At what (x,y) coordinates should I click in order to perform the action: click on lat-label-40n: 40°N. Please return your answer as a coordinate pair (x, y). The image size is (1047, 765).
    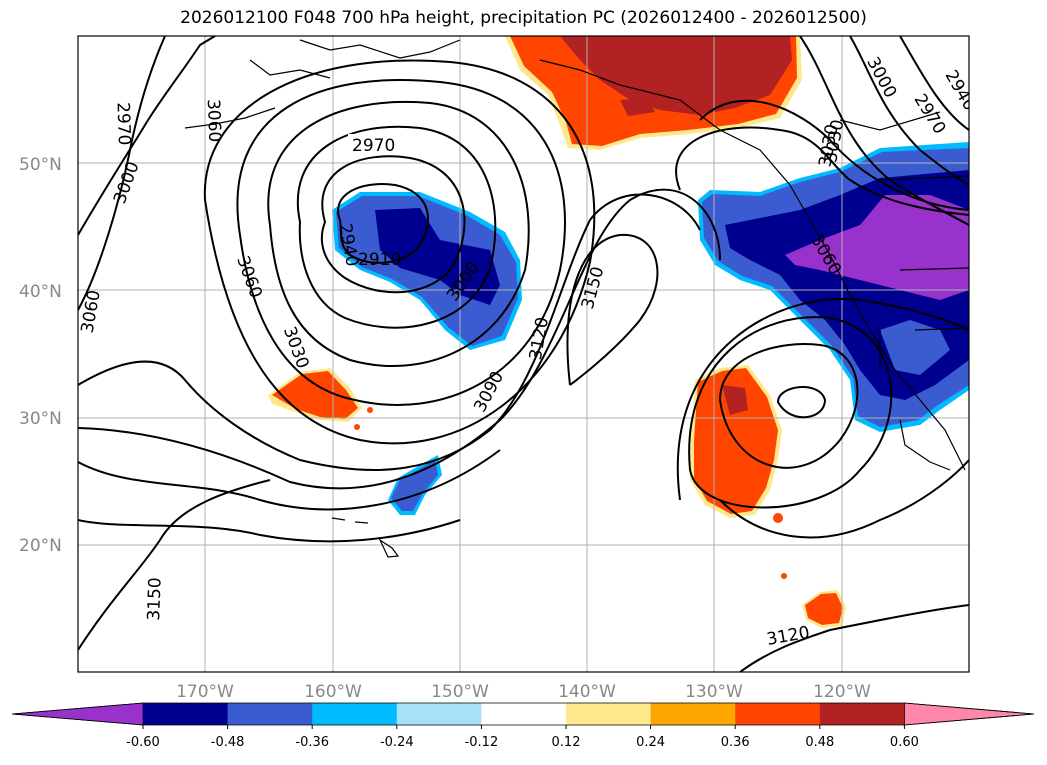
    Looking at the image, I should click on (40, 292).